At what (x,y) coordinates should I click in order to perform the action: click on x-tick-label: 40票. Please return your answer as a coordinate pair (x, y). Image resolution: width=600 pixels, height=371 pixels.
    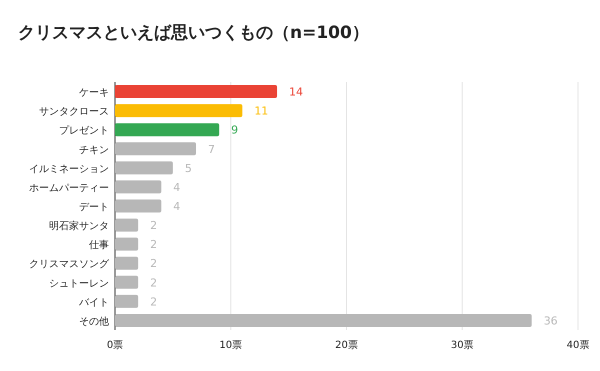
    Looking at the image, I should click on (578, 345).